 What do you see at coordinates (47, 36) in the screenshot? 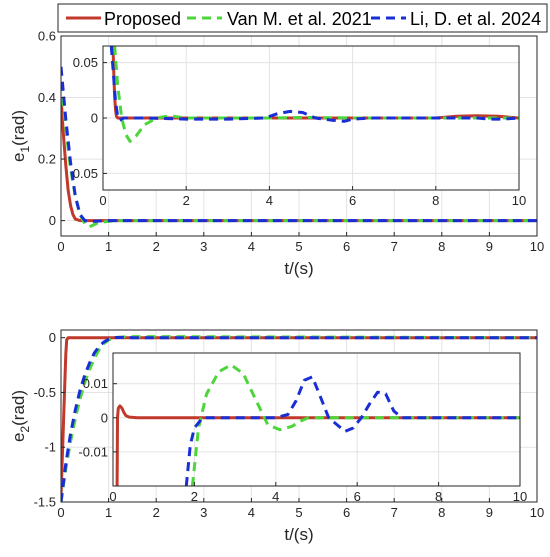
I see `y-tick-label: 0.6` at bounding box center [47, 36].